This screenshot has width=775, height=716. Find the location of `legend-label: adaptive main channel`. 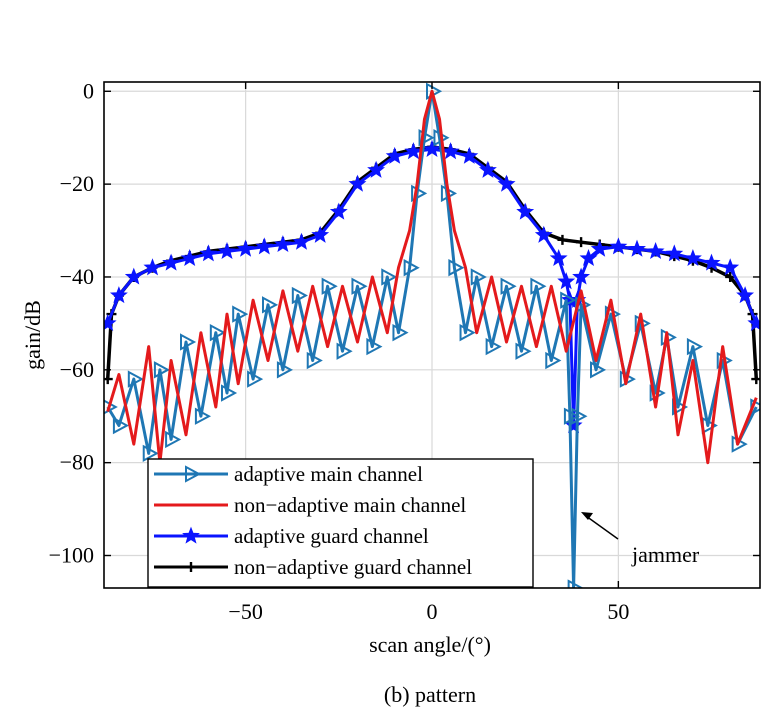

legend-label: adaptive main channel is located at coordinates (328, 474).